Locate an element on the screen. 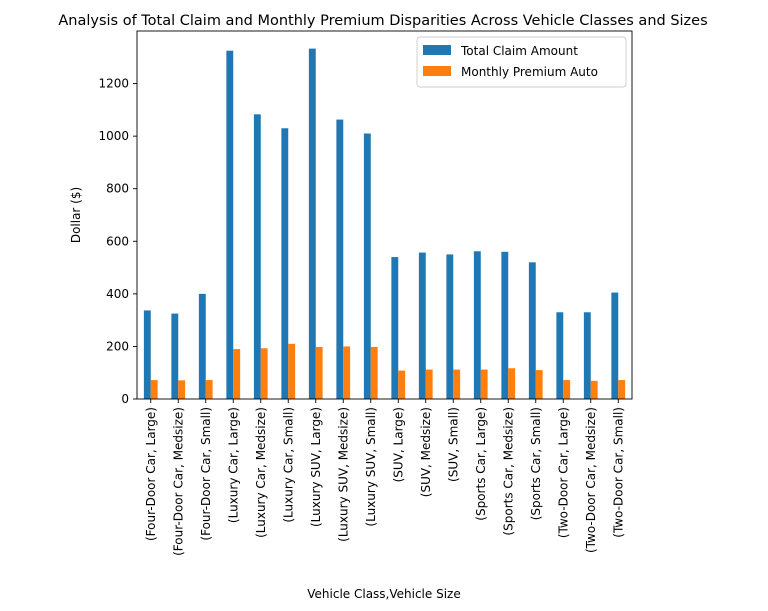  y-axis-label: Dollar ($) is located at coordinates (76, 215).